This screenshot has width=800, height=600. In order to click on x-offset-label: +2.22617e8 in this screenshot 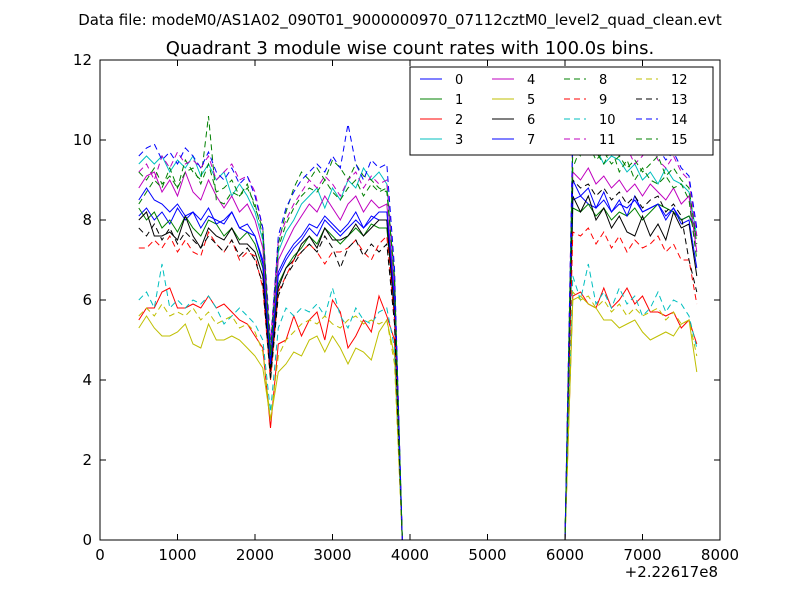, I will do `click(671, 572)`.